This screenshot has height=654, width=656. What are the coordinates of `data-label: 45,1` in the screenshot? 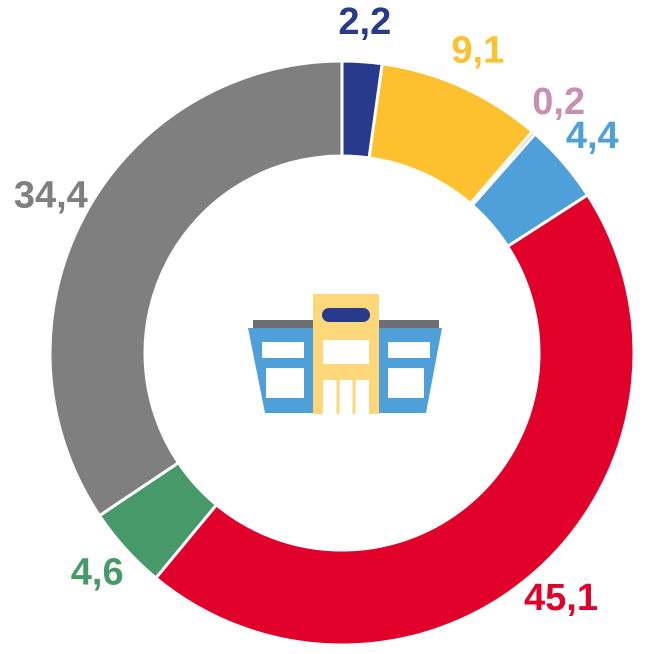 It's located at (561, 598).